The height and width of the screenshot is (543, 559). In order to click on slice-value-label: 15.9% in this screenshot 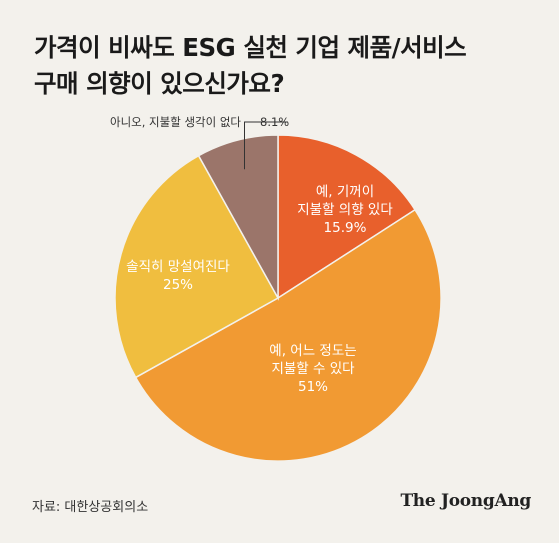, I will do `click(345, 228)`.